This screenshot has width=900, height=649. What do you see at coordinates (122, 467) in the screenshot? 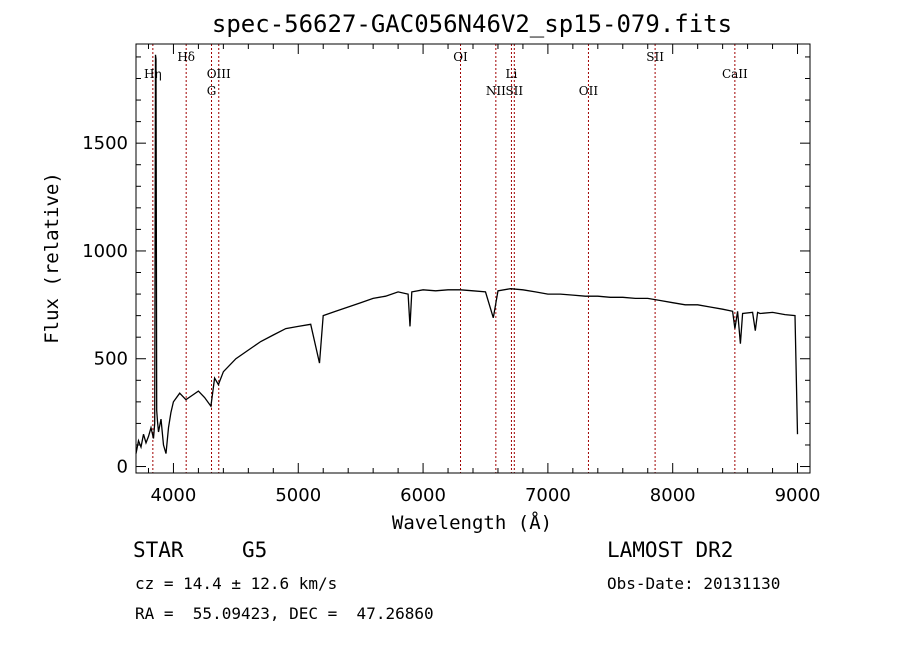
I see `y-tick-label-0: 0` at bounding box center [122, 467].